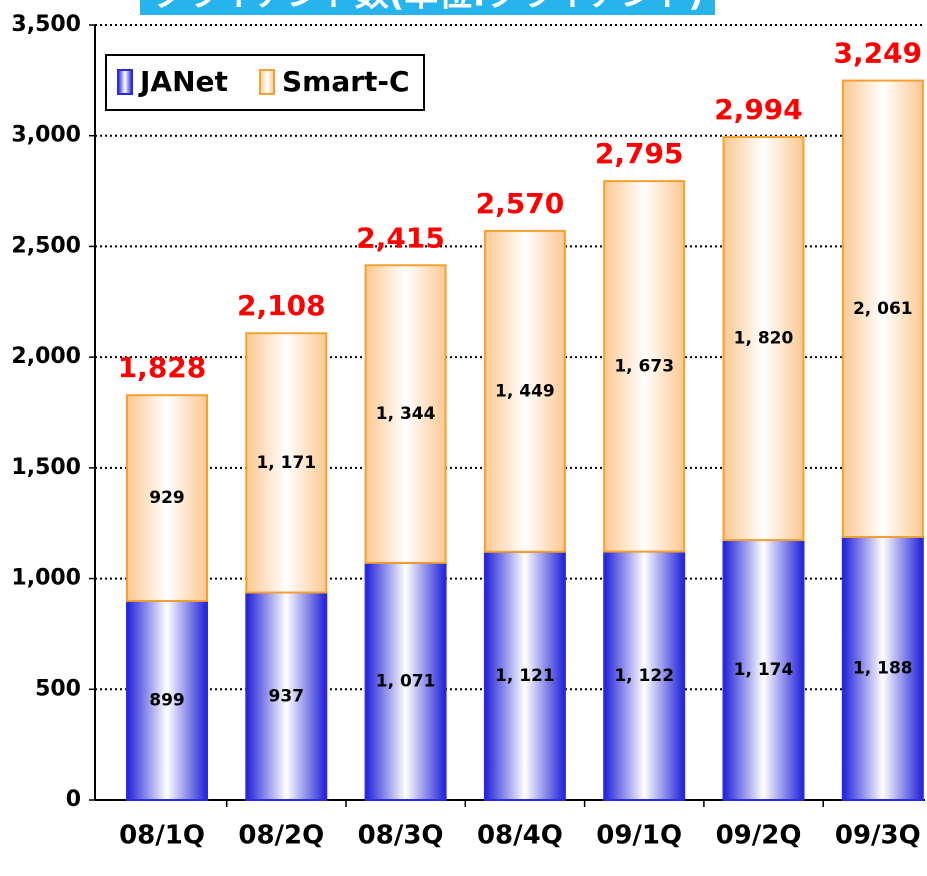  I want to click on segment-label: 1, 820, so click(764, 339).